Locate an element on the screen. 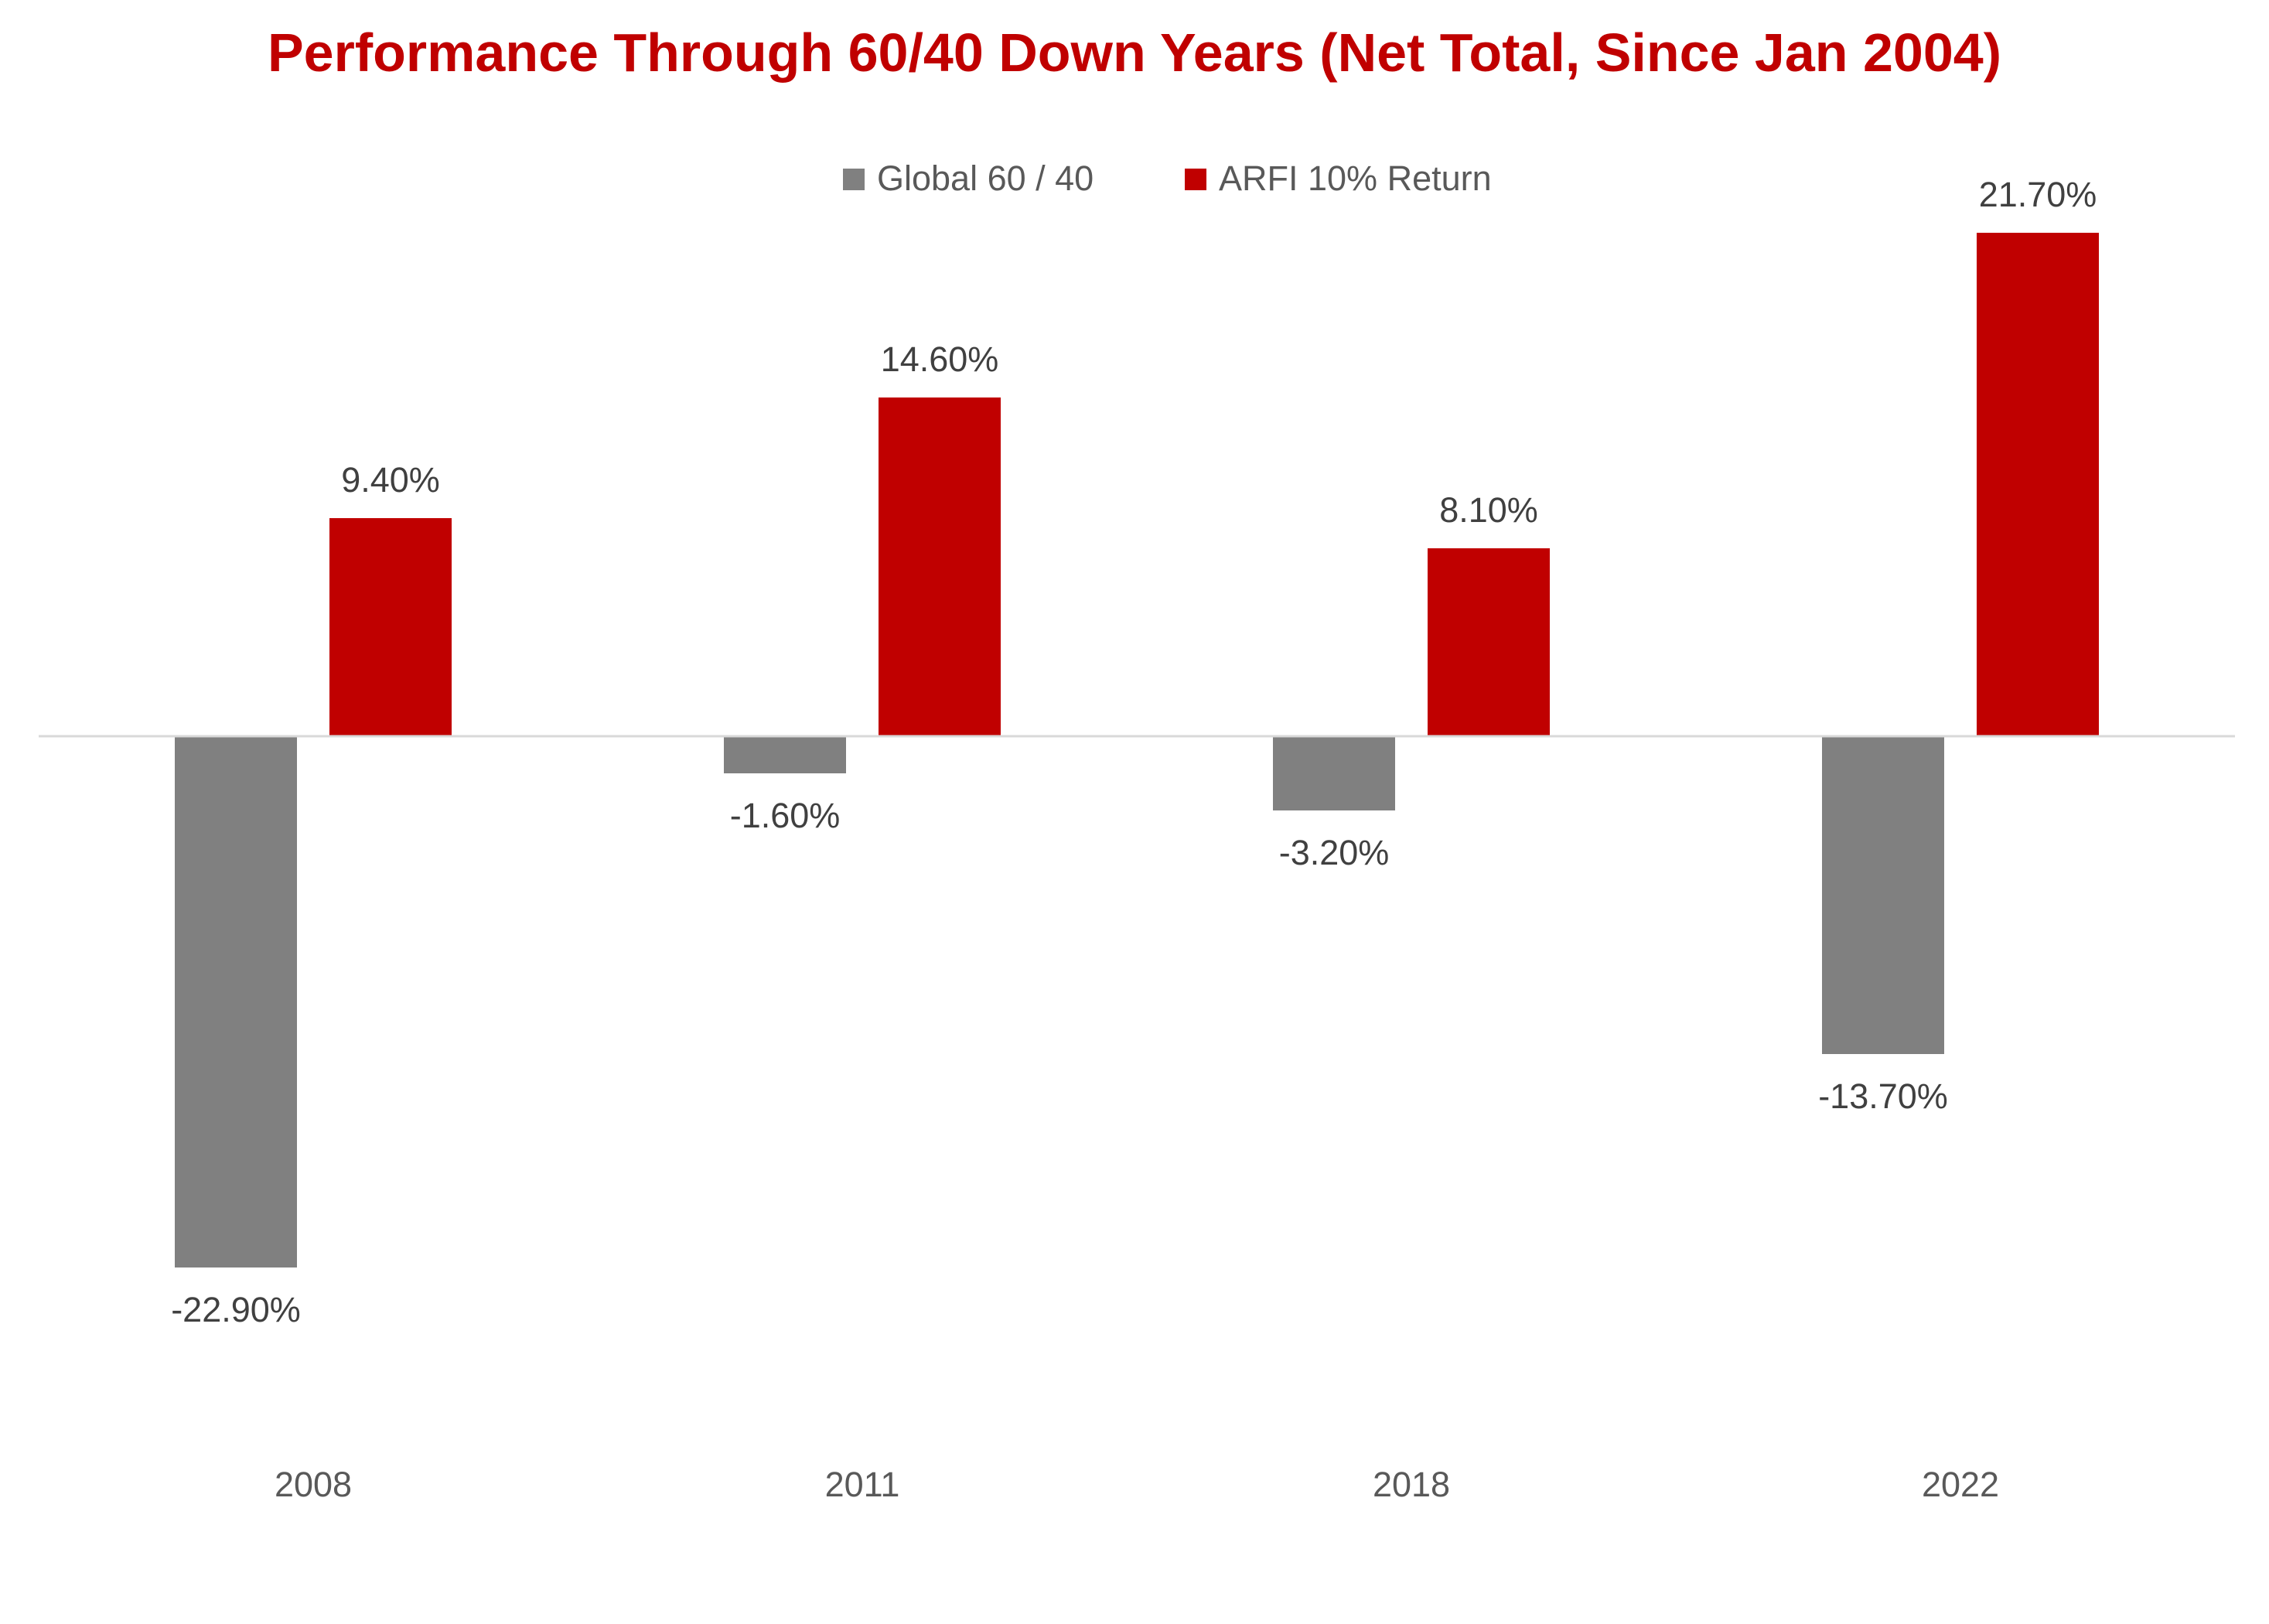  bar-arfi-10-return-2018 is located at coordinates (1489, 642).